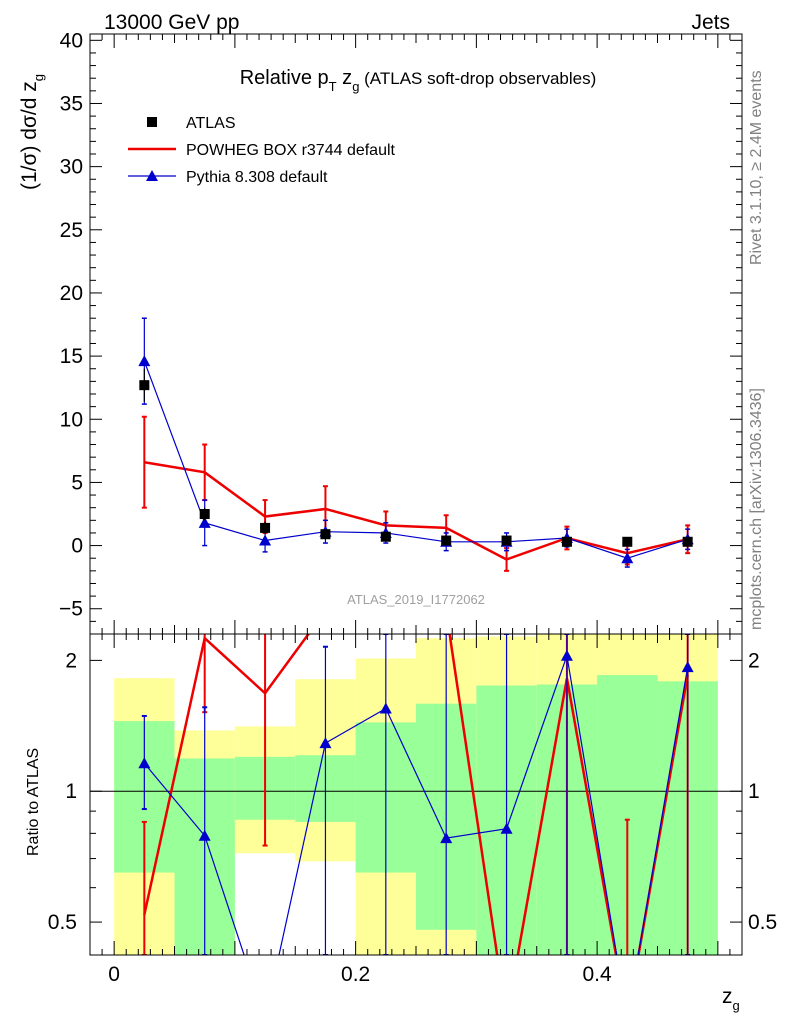 This screenshot has height=1024, width=786. I want to click on chart-title-prefix: Relative p, so click(284, 78).